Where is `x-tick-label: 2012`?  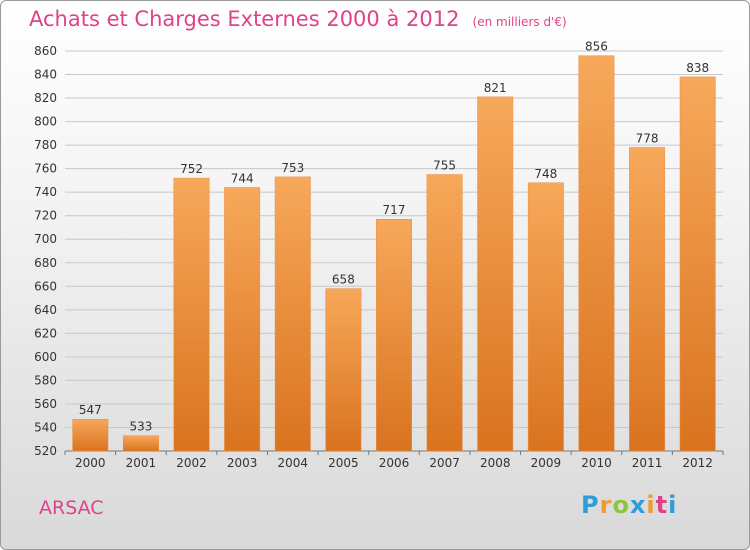
x-tick-label: 2012 is located at coordinates (697, 463).